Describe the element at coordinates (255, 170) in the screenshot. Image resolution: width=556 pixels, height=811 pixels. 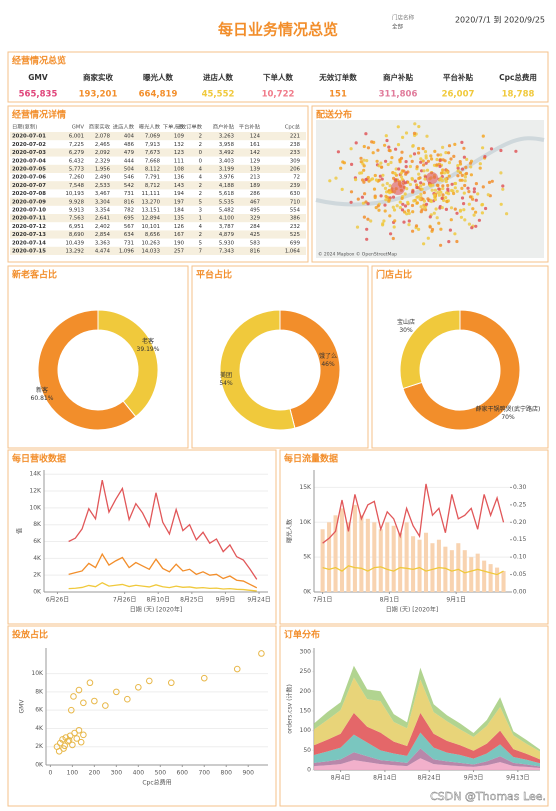
I see `table-cell: 139` at that location.